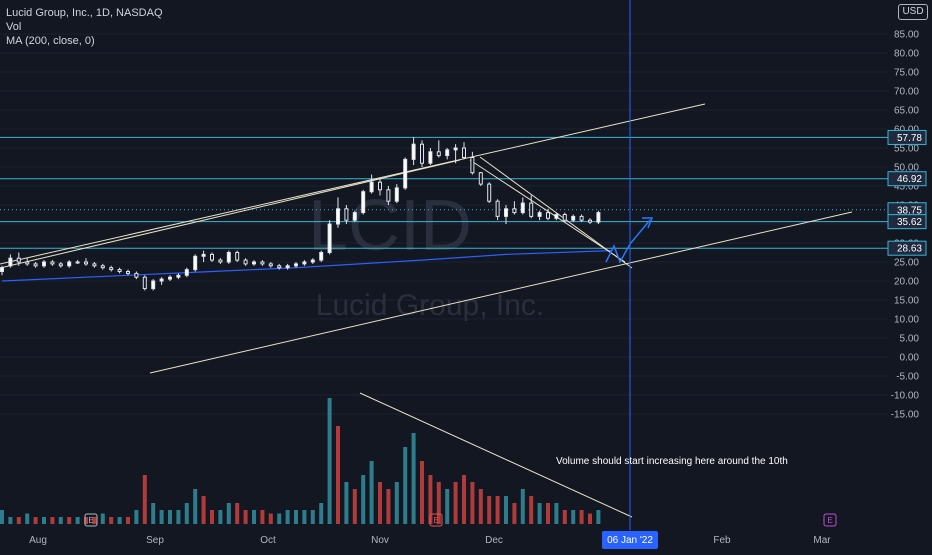 This screenshot has height=555, width=932. I want to click on trend-line, so click(230, 214).